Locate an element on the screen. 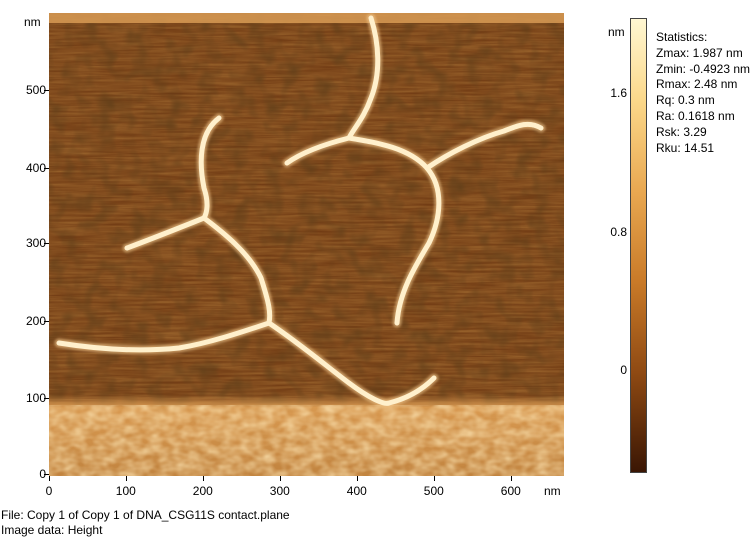  colorbar-tick-label: 1.6 is located at coordinates (618, 93).